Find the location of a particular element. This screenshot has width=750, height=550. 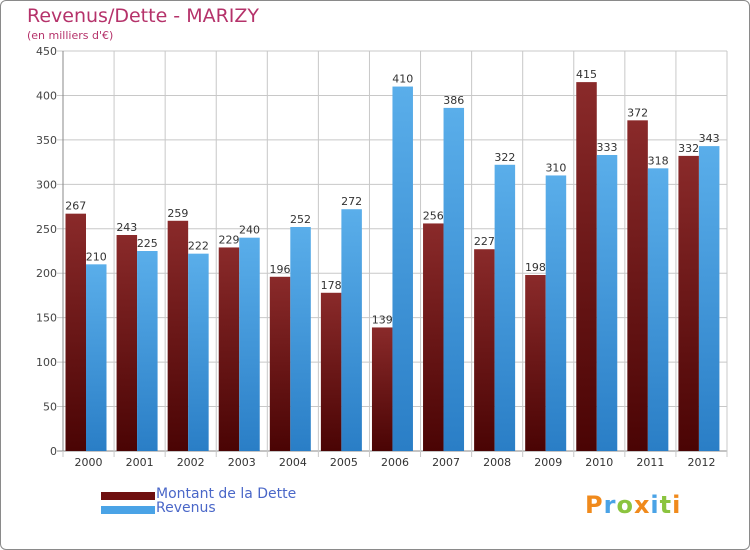

data-label-revenus: 410 is located at coordinates (402, 79).